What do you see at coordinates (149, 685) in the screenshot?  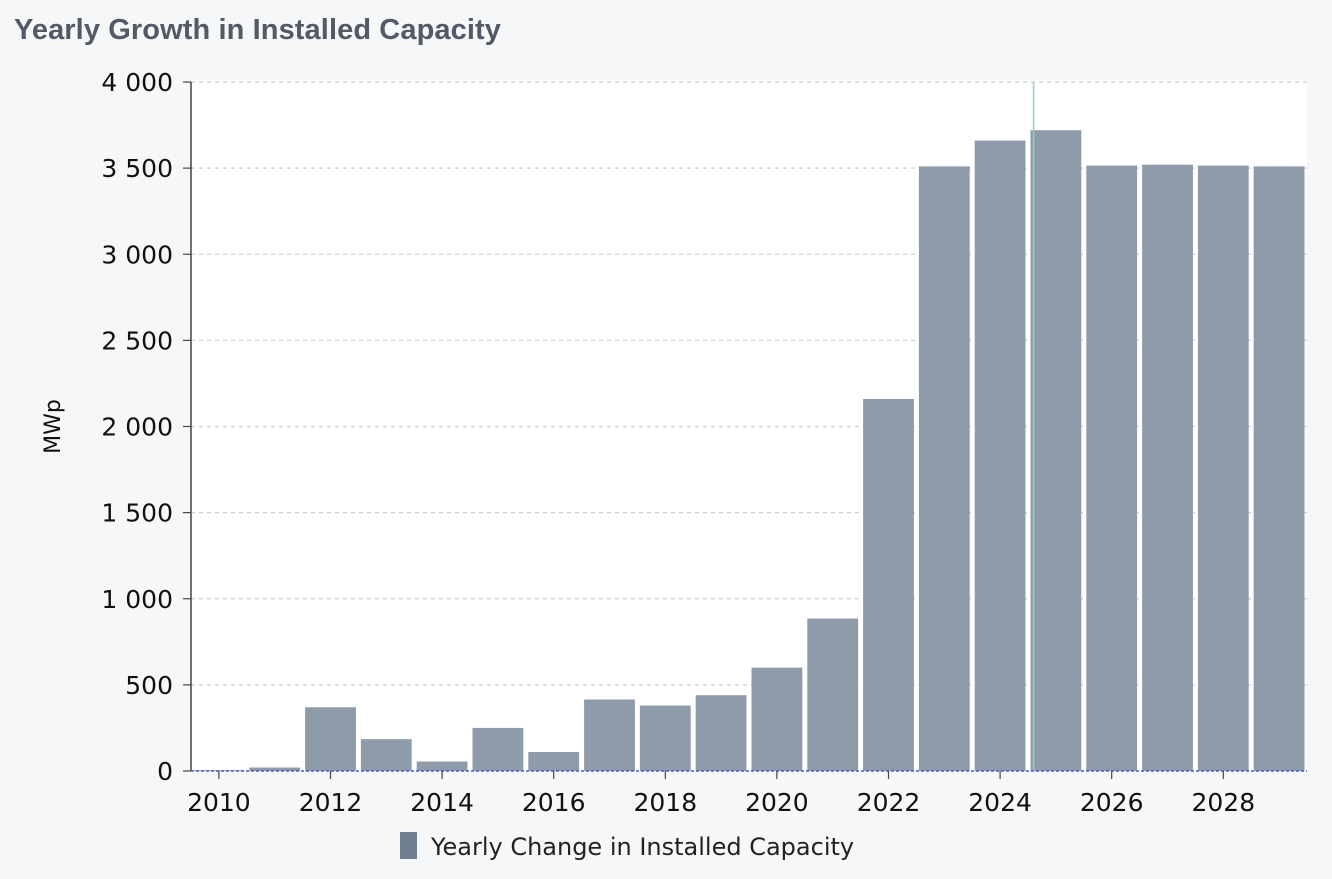 I see `y-tick-label: 500` at bounding box center [149, 685].